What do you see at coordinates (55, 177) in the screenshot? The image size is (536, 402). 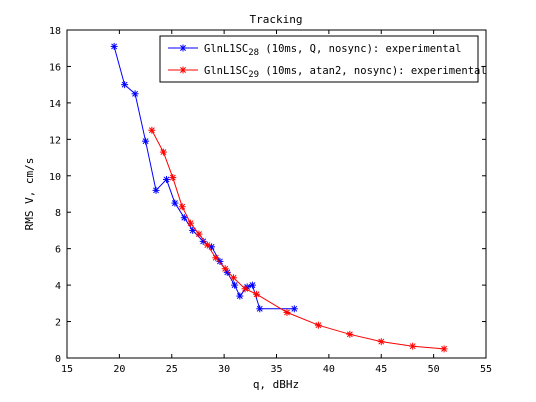 I see `y-tick-label: 10` at bounding box center [55, 177].